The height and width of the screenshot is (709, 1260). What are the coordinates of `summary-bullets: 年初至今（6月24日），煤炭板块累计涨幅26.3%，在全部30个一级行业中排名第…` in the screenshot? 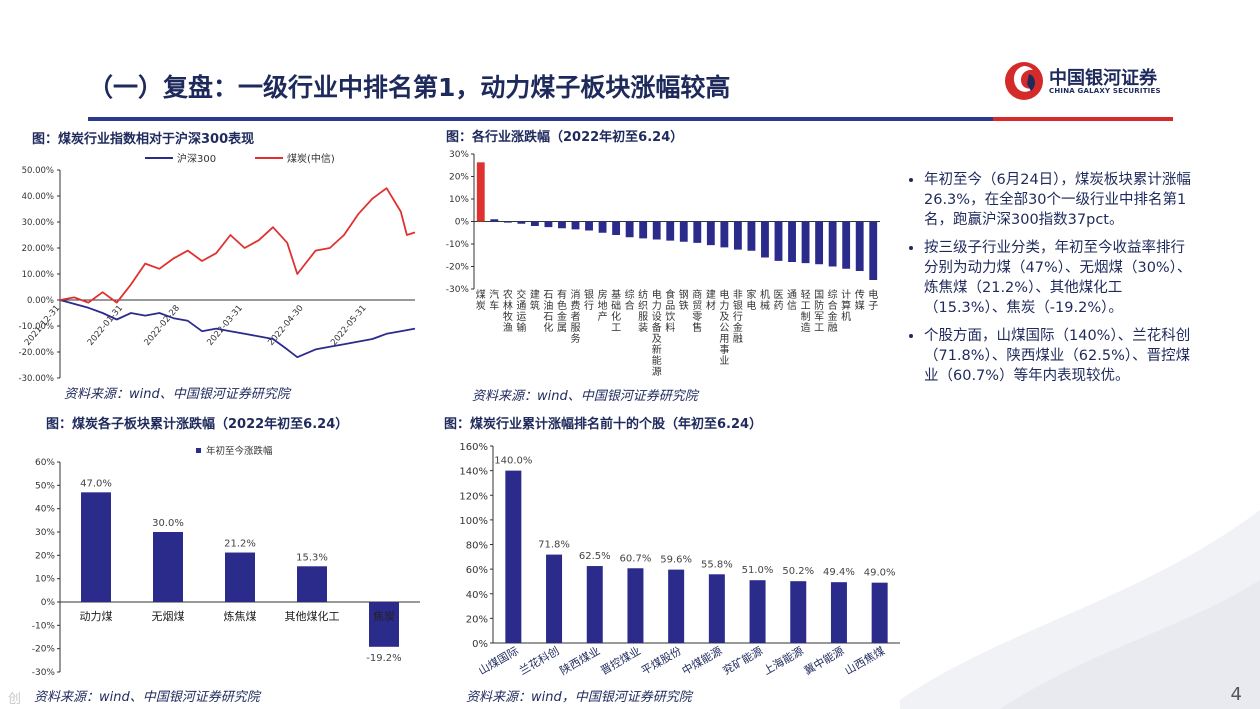 It's located at (1047, 282).